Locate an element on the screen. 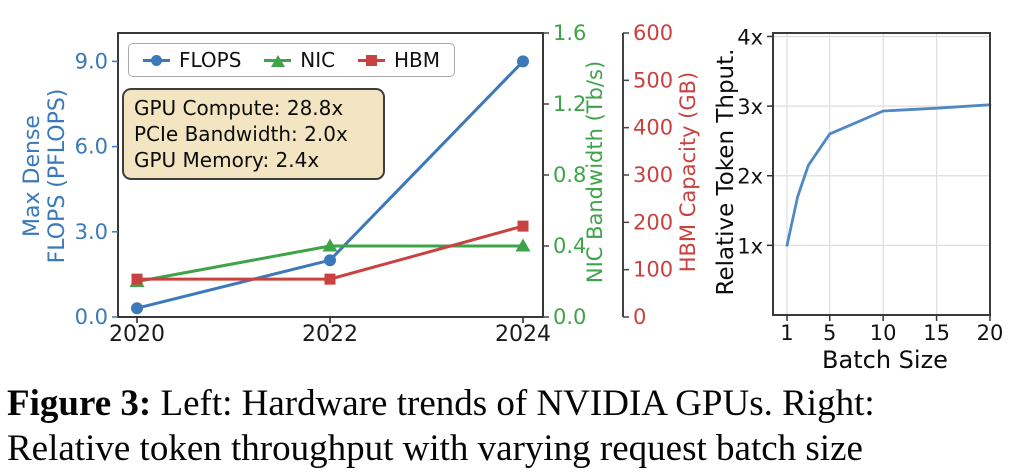 The height and width of the screenshot is (475, 1024). annotation-line-2: PCIe Bandwidth: 2.0x is located at coordinates (241, 134).